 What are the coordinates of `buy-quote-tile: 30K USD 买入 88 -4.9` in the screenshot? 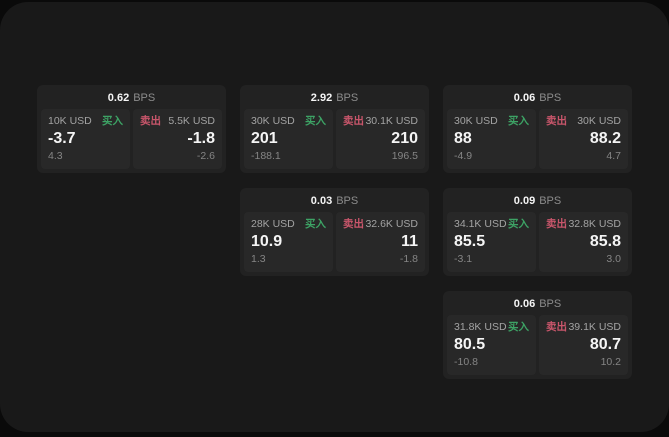 It's located at (491, 139).